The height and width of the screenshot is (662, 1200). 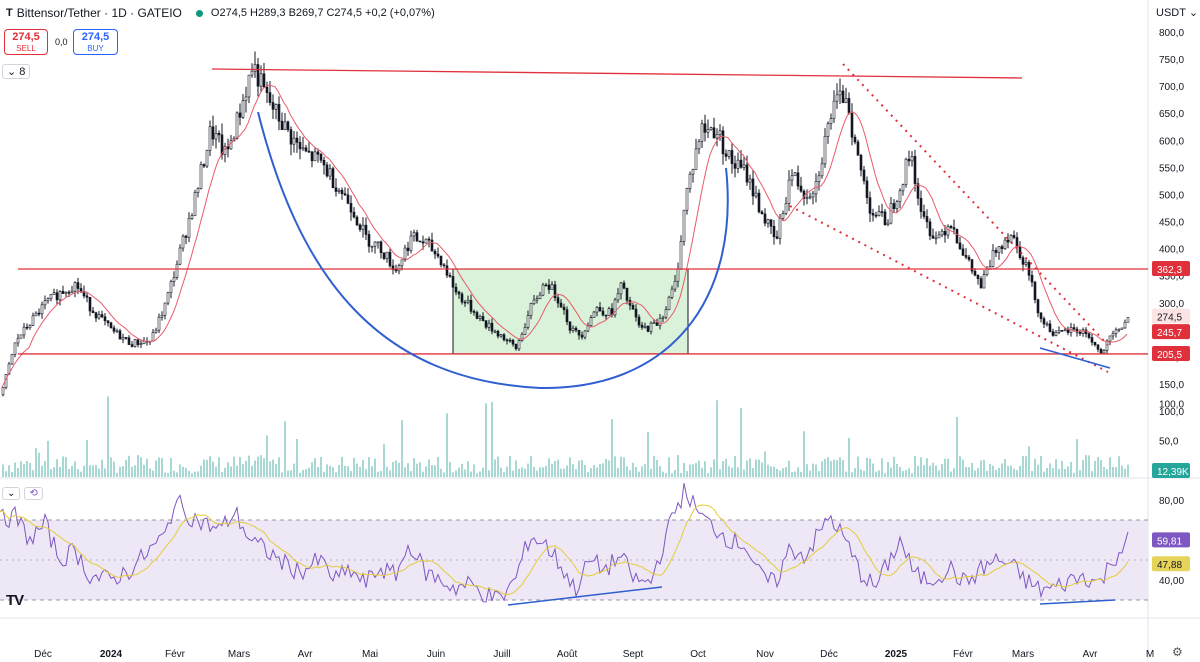 What do you see at coordinates (239, 654) in the screenshot?
I see `time-tick-label: Mars` at bounding box center [239, 654].